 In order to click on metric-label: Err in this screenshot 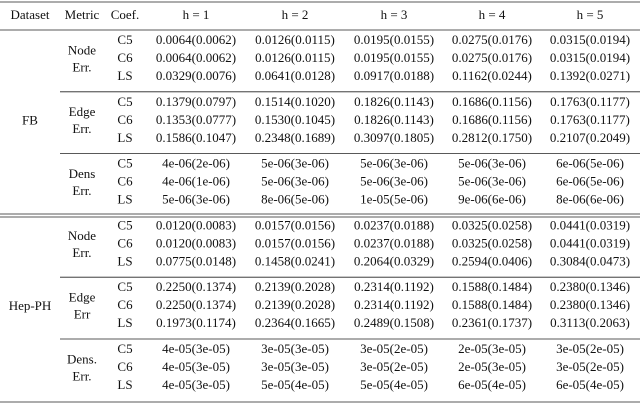, I will do `click(82, 314)`.